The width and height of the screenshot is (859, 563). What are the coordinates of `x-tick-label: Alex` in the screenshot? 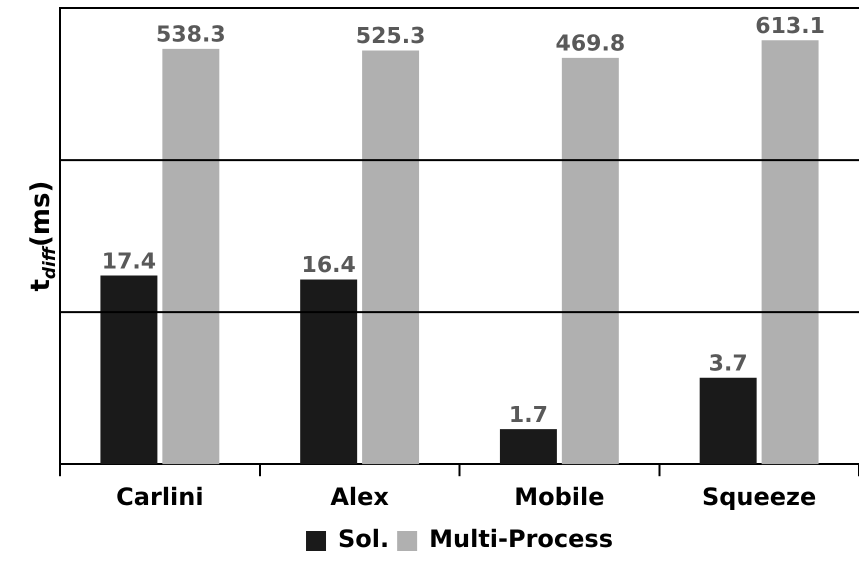 It's located at (360, 496).